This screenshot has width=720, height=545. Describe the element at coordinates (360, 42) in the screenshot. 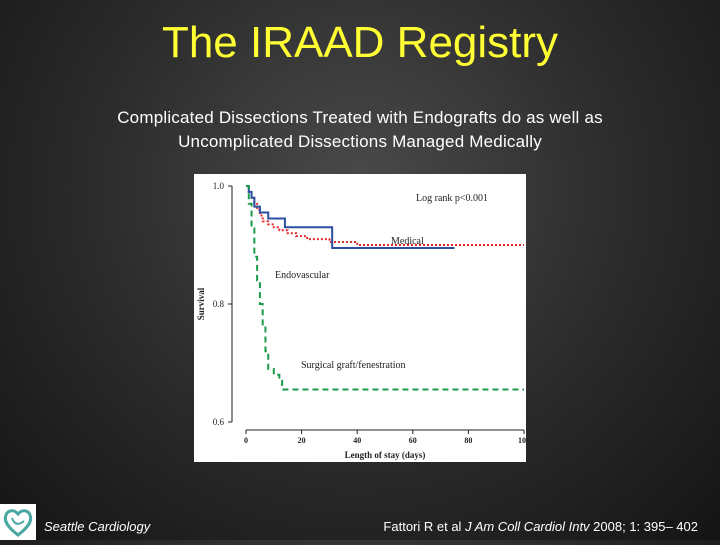

I see `slide-title: The IRAAD Registry` at that location.